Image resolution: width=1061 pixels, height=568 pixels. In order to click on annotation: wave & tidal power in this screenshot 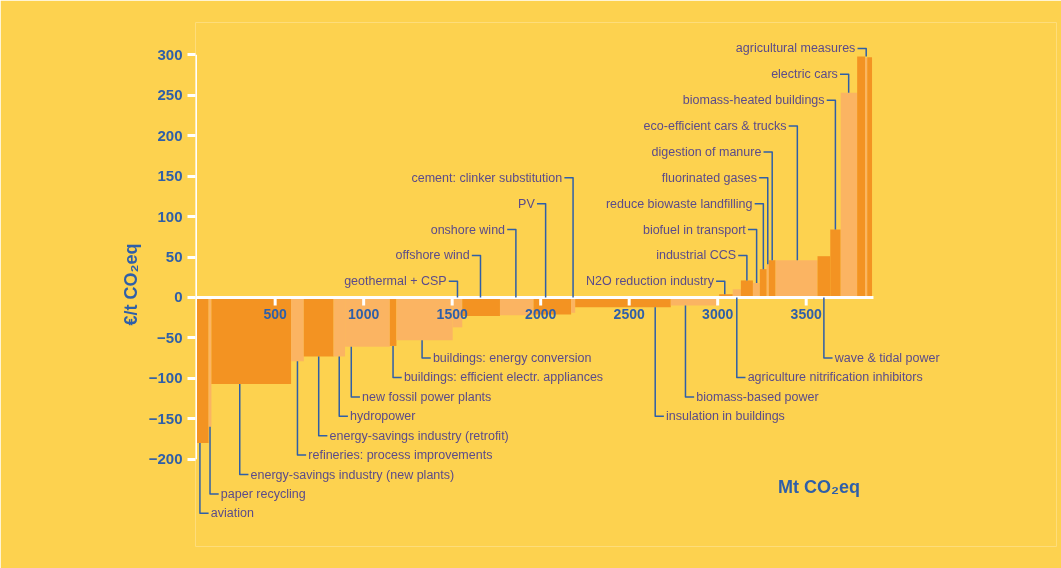, I will do `click(886, 358)`.